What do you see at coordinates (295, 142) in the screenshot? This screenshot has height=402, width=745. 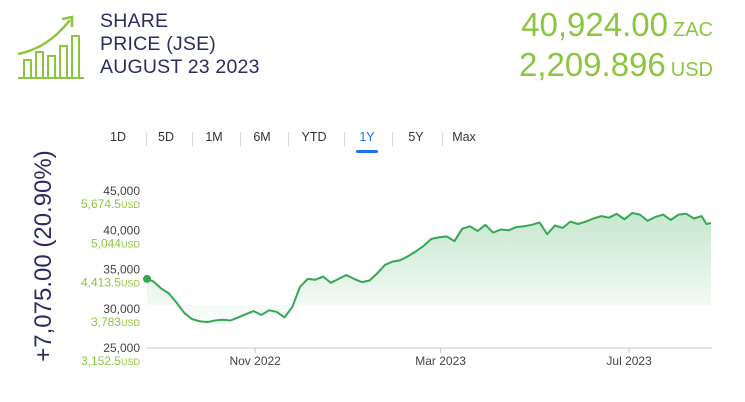 I see `range-tabs: 1D 5D 1M 6M YTD 1Y 5Y Max` at bounding box center [295, 142].